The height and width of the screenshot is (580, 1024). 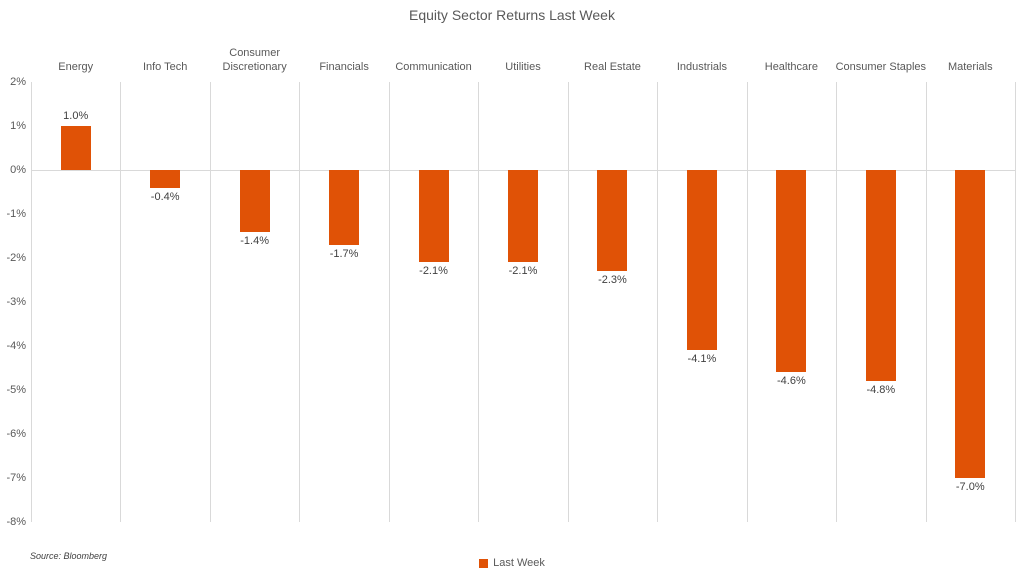 I want to click on legend-label: Last Week, so click(x=519, y=563).